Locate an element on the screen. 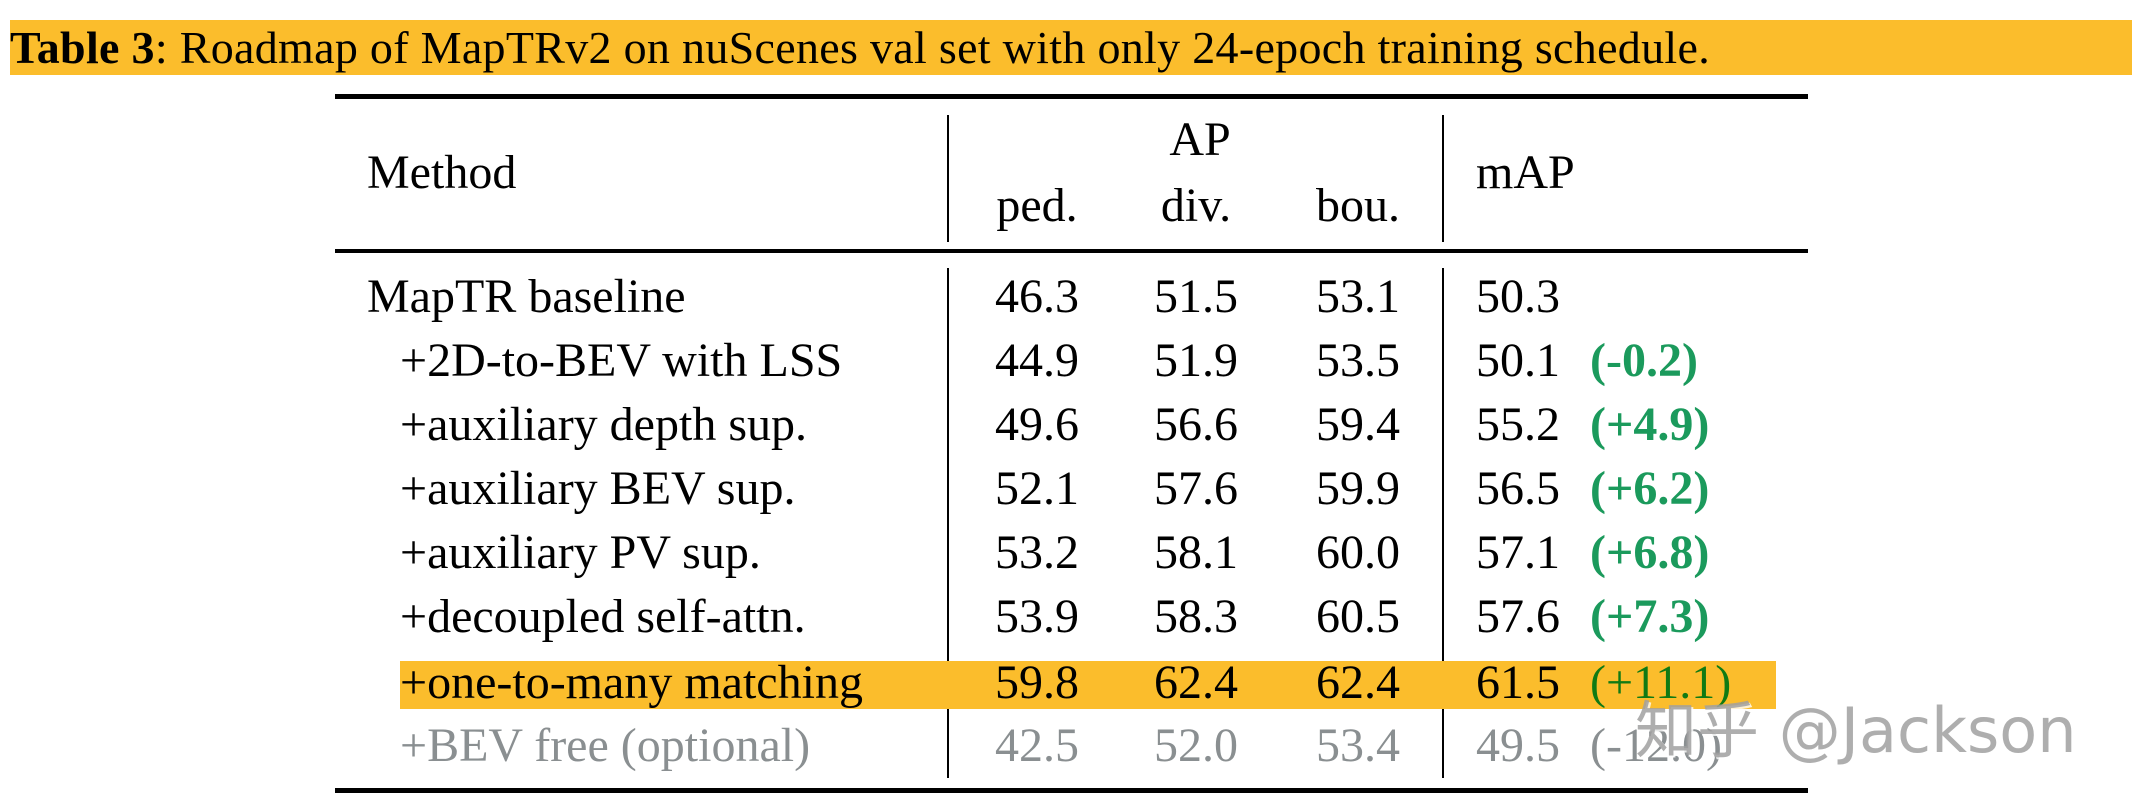  row-div: 57.6 is located at coordinates (1196, 488).